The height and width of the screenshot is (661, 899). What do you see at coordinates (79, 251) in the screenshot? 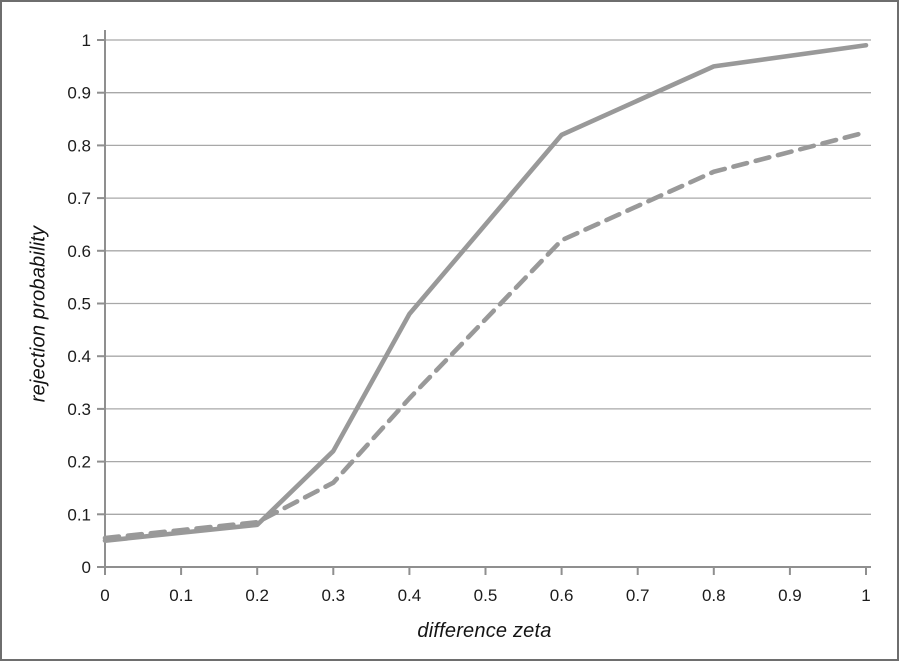
I see `y-tick-label: 0.6` at bounding box center [79, 251].